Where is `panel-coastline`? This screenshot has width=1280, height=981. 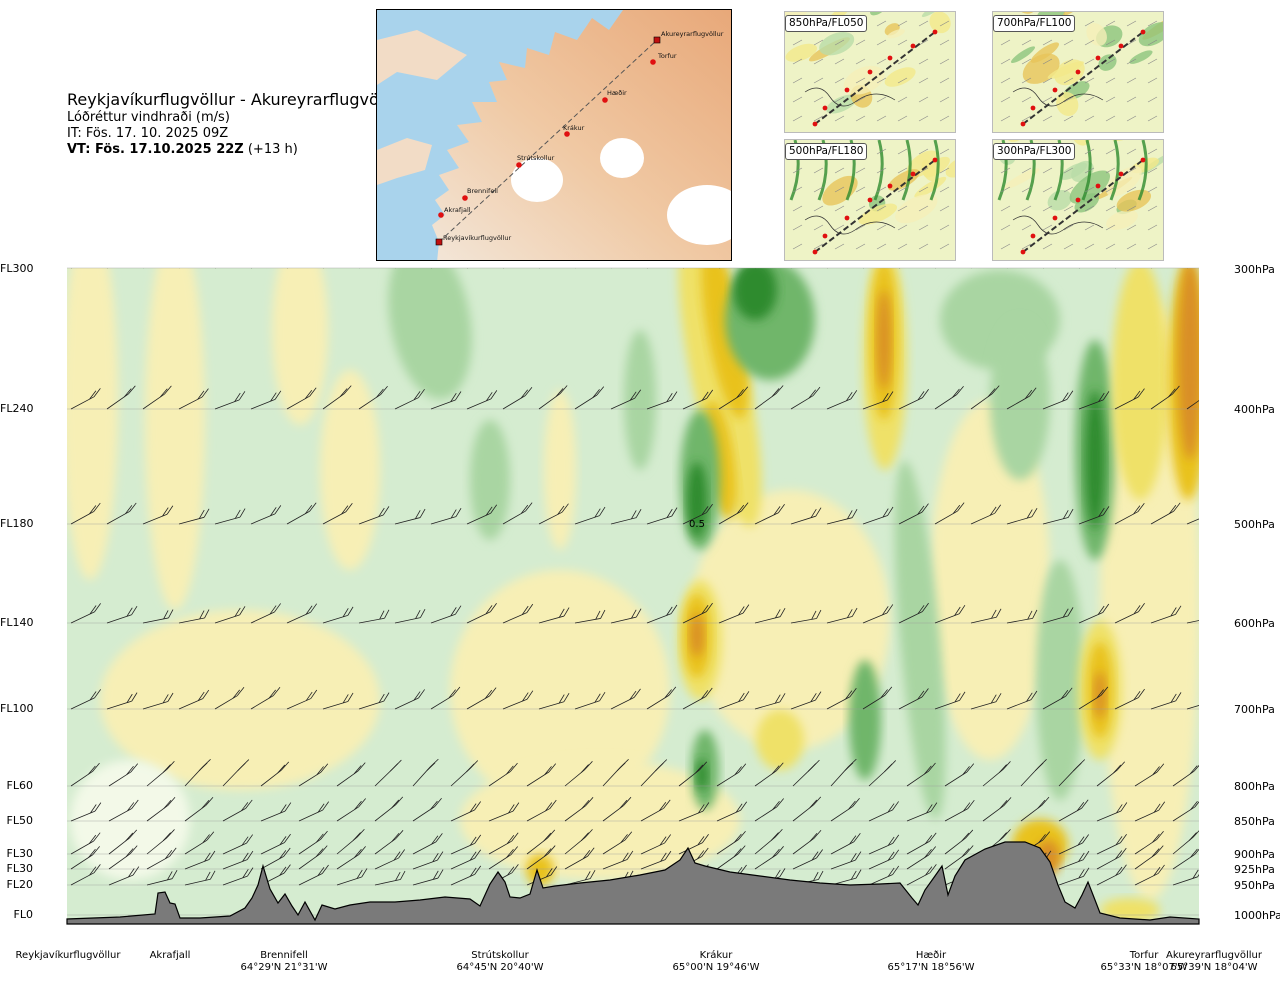 panel-coastline is located at coordinates (1058, 97).